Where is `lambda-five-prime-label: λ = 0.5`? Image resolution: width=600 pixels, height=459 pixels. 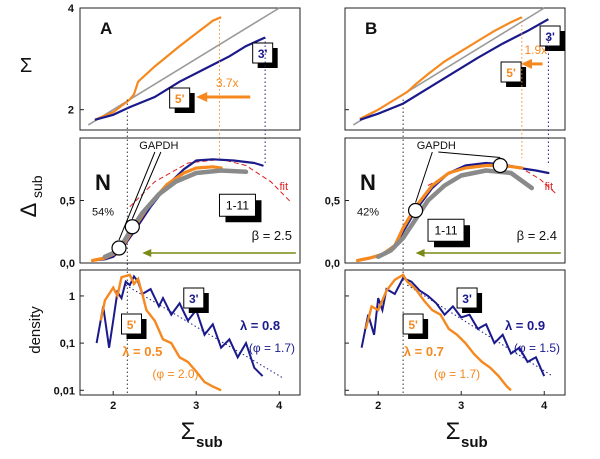 lambda-five-prime-label: λ = 0.5 is located at coordinates (142, 351).